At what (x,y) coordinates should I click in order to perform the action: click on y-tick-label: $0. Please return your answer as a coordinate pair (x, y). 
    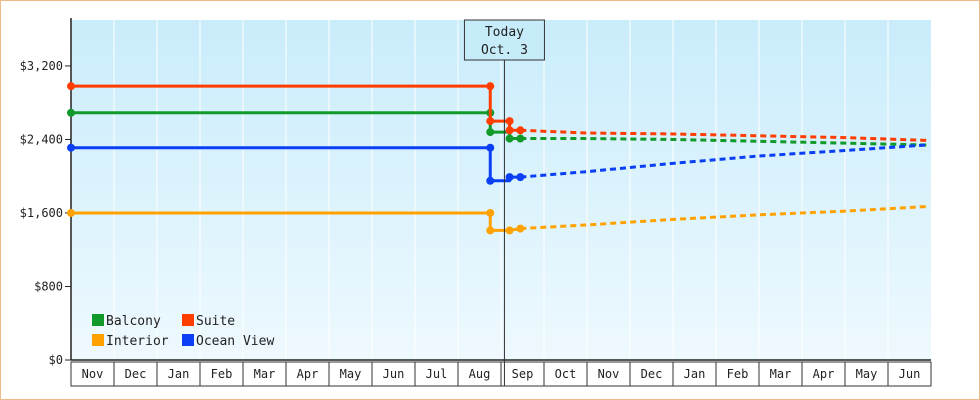
    Looking at the image, I should click on (56, 360).